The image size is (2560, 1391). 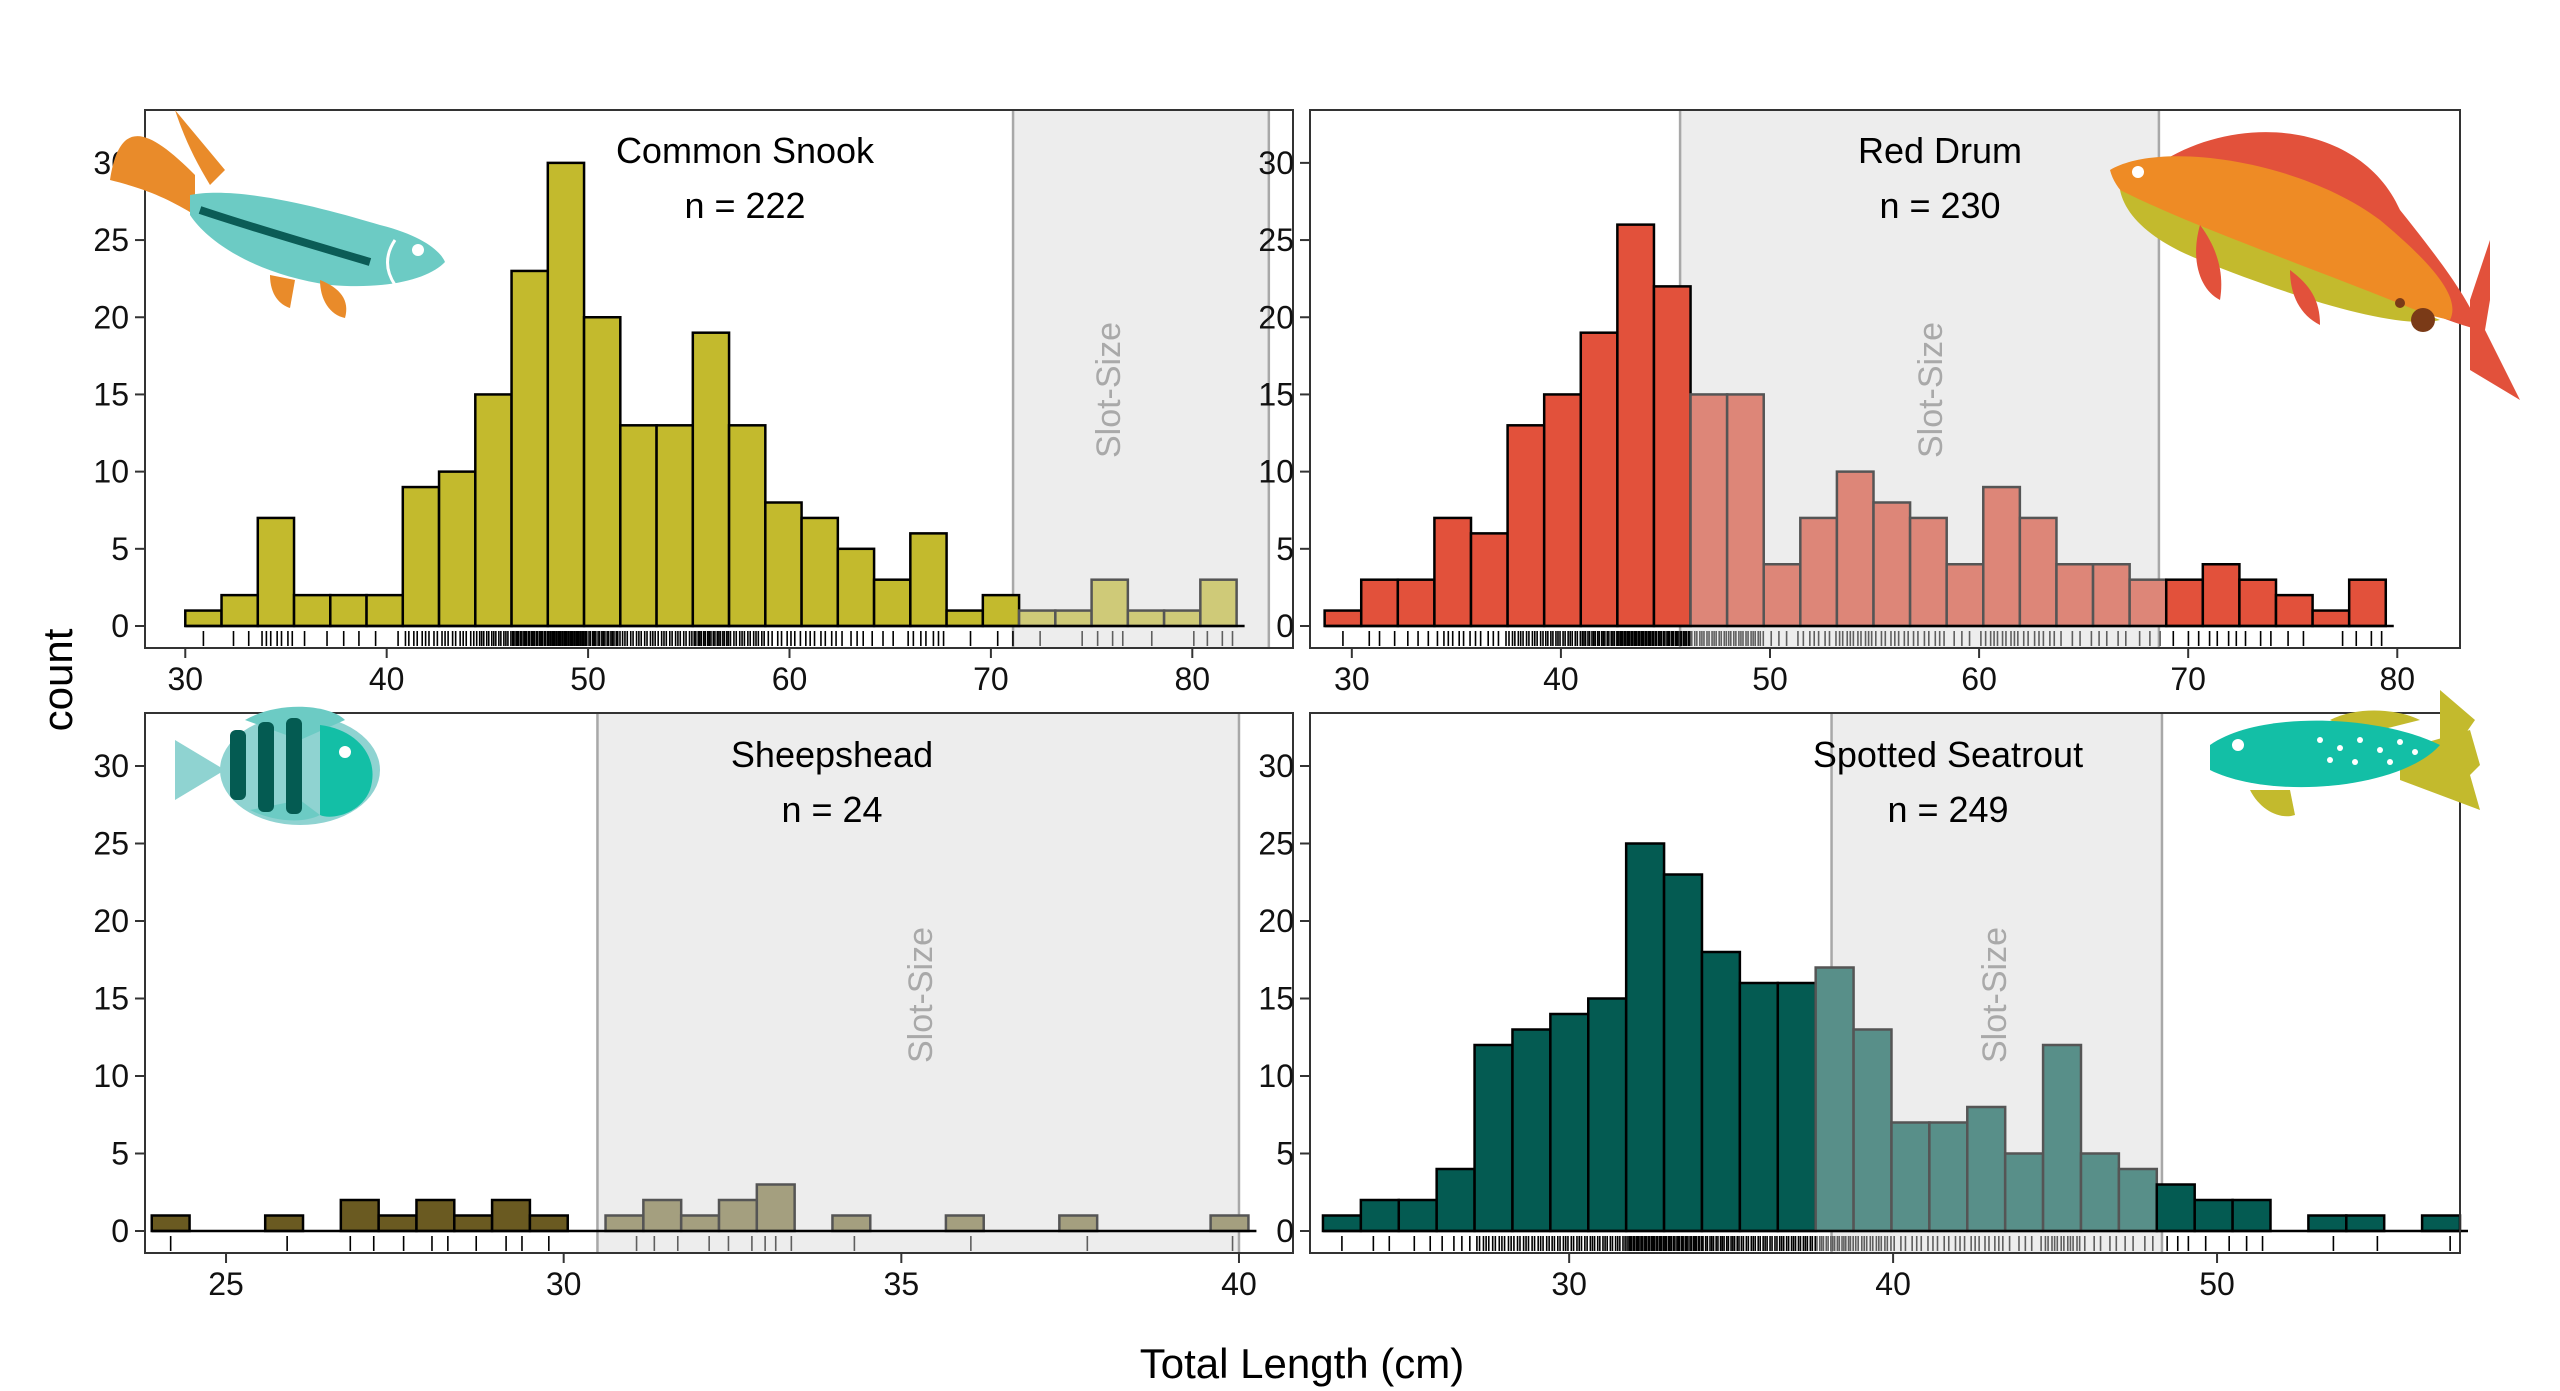 I want to click on x-tick-label: 25, so click(x=226, y=1284).